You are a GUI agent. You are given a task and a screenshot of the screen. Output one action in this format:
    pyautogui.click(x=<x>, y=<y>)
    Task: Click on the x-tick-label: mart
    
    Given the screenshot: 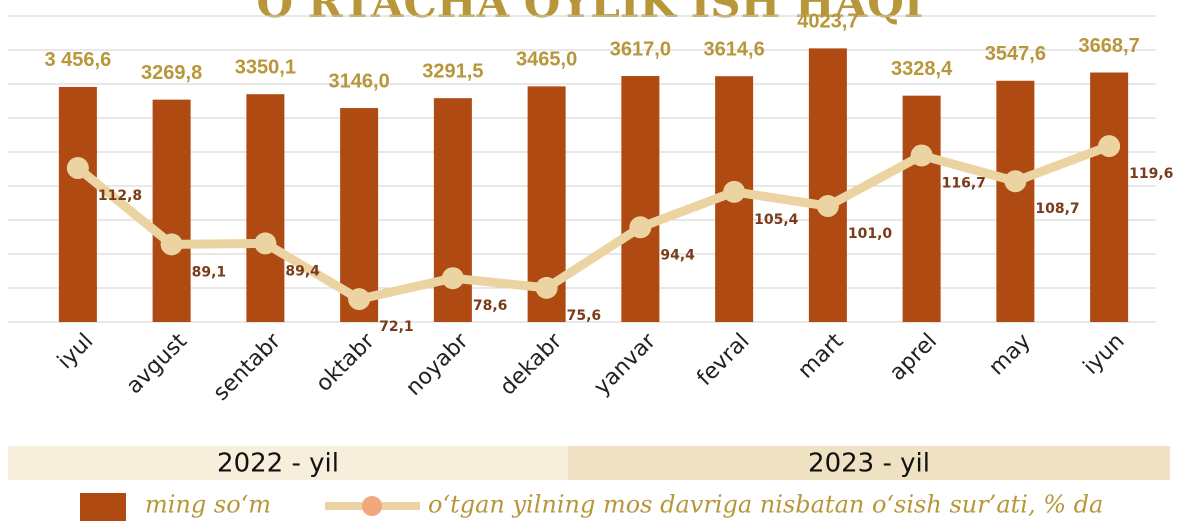 What is the action you would take?
    pyautogui.click(x=820, y=356)
    